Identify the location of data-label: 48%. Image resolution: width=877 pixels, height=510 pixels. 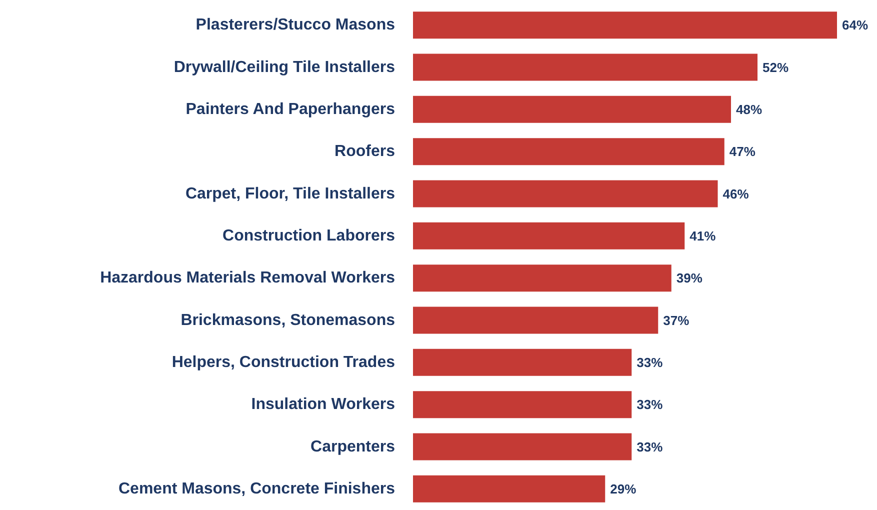
(749, 109).